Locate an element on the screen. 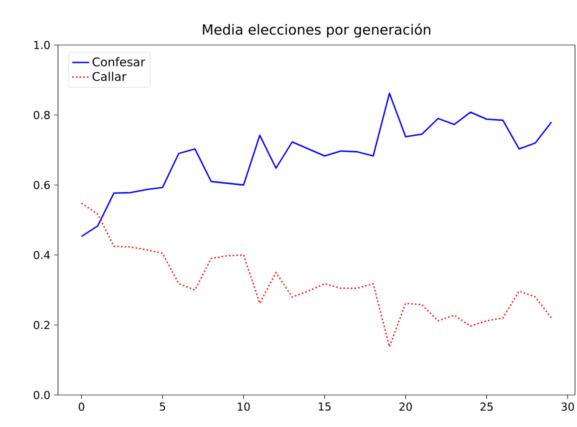 Image resolution: width=577 pixels, height=427 pixels. y-tick-label: 1.0 is located at coordinates (42, 45).